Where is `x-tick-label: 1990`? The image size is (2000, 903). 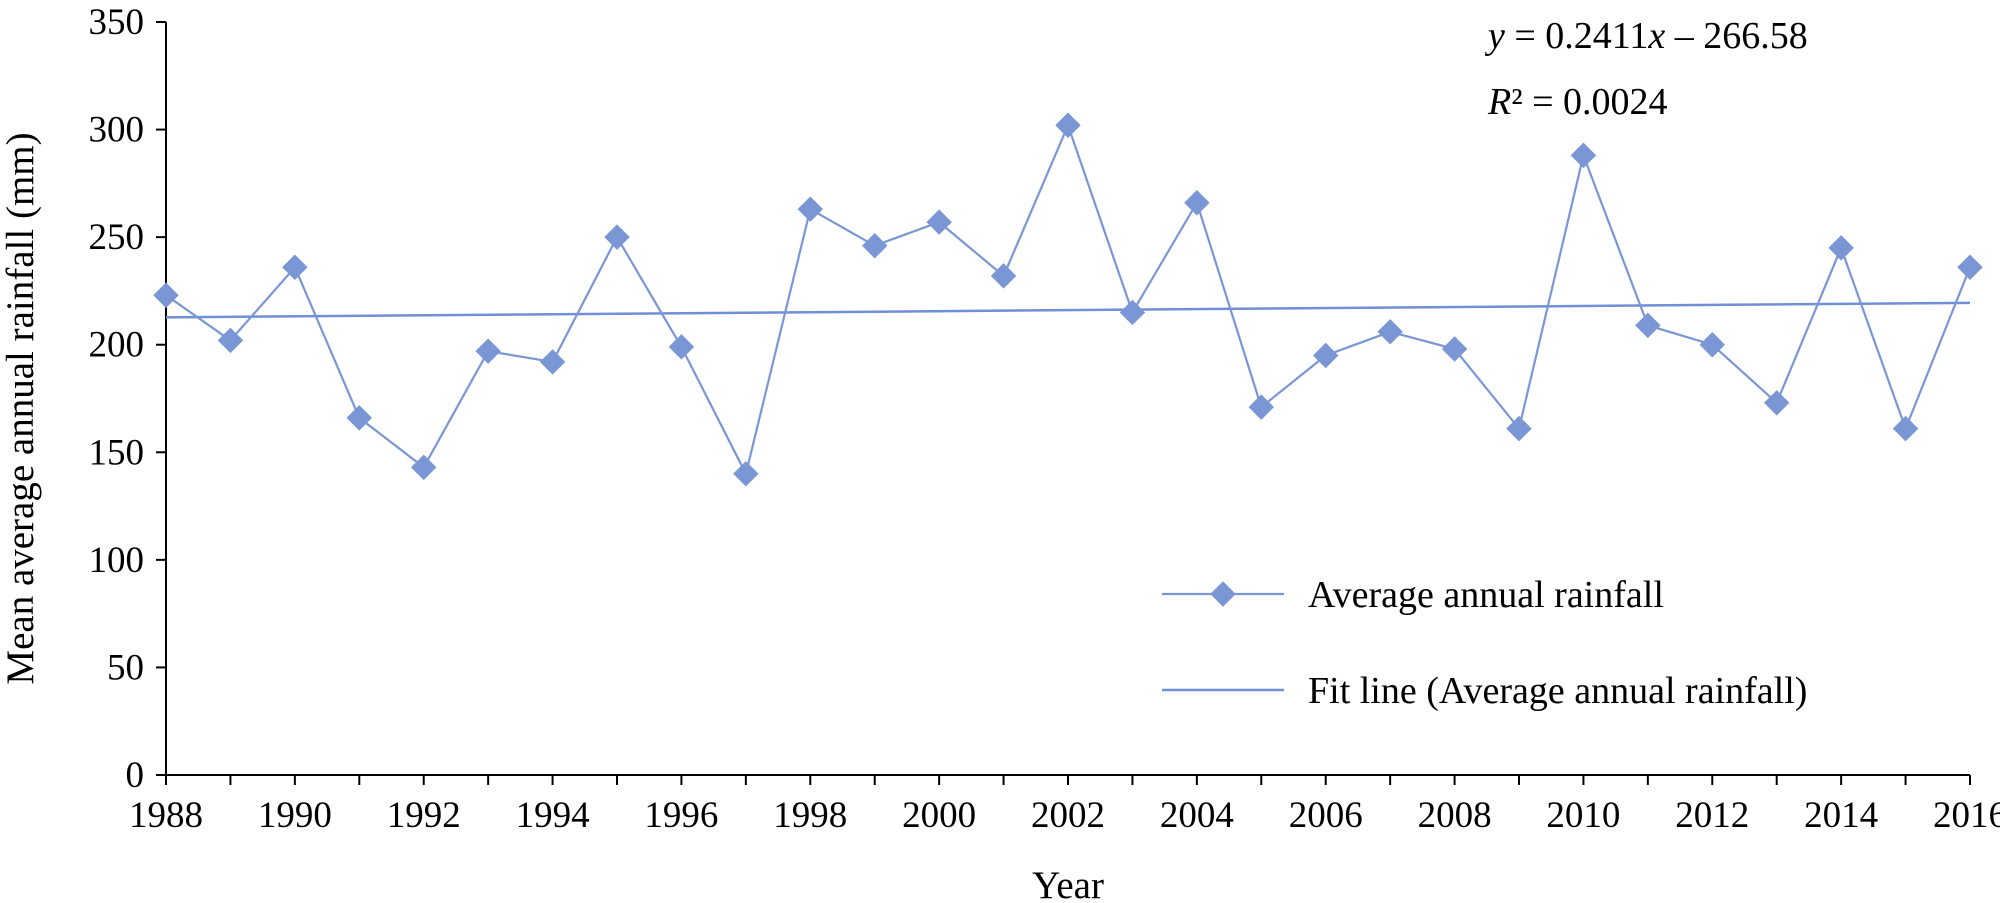 x-tick-label: 1990 is located at coordinates (295, 815).